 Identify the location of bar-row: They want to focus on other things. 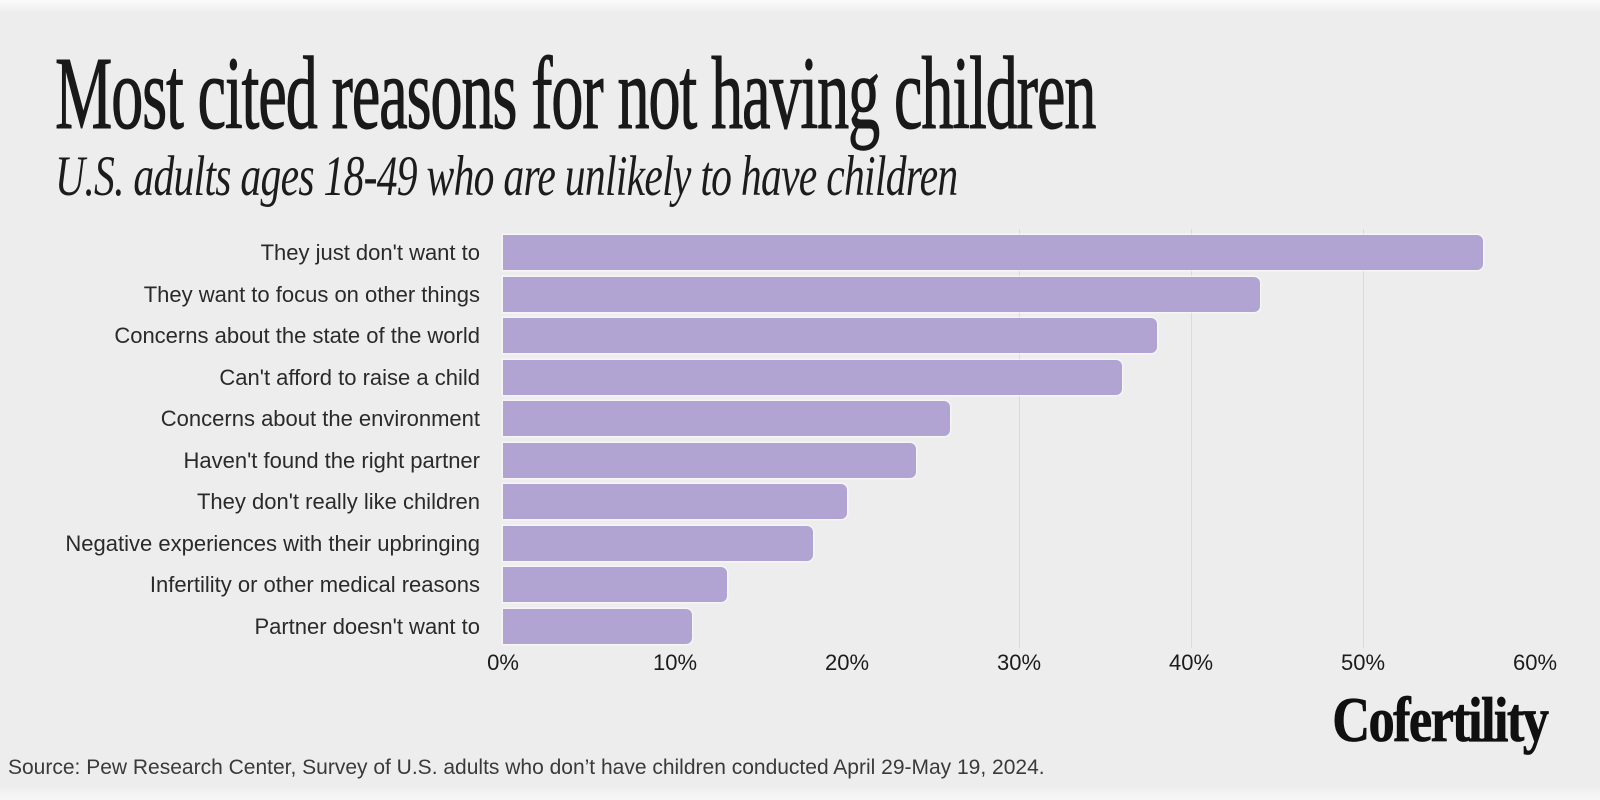
(800, 294).